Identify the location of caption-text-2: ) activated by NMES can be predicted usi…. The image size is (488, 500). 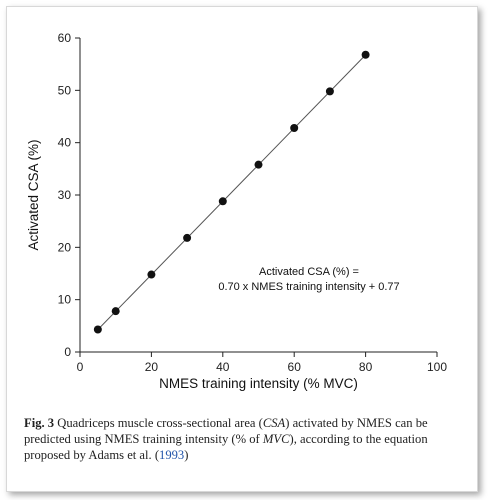
(226, 431).